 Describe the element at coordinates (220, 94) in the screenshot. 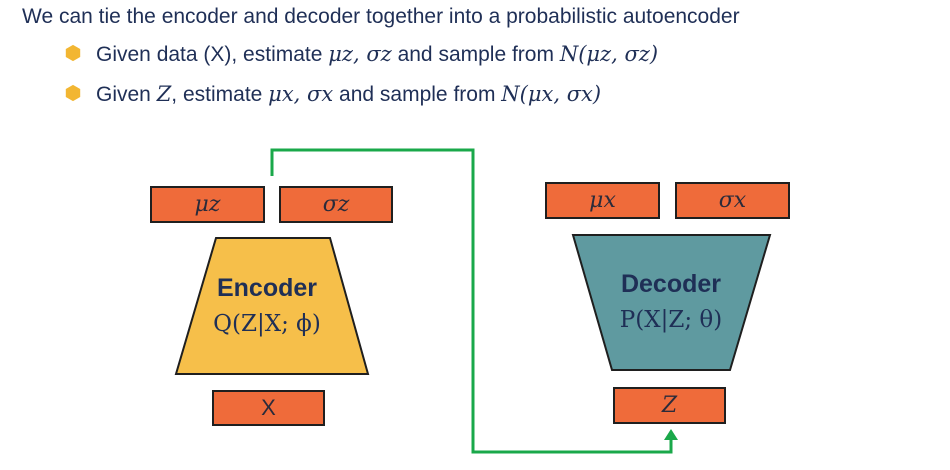

I see `bullet-2-mid1: , estimate` at that location.